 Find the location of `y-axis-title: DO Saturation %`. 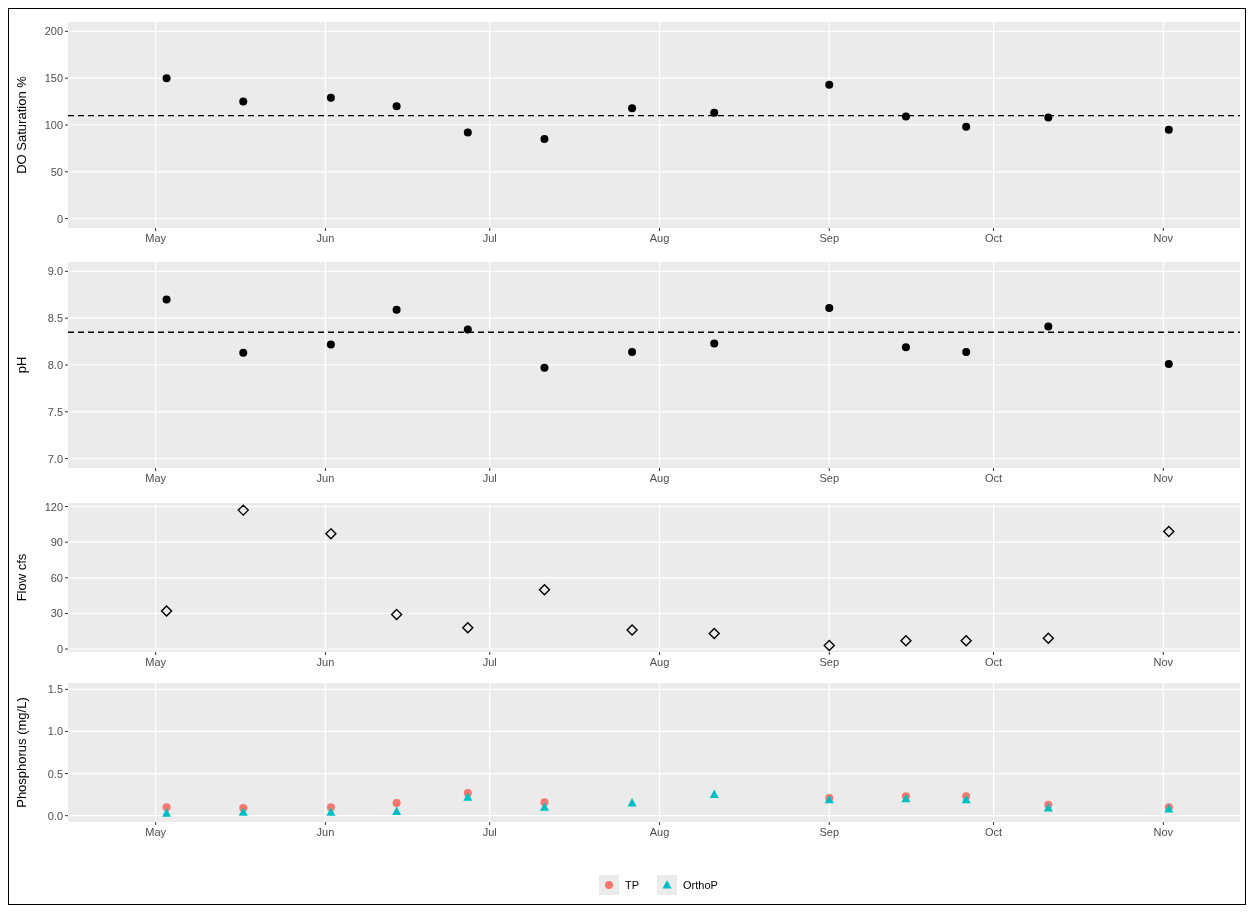

y-axis-title: DO Saturation % is located at coordinates (21, 124).